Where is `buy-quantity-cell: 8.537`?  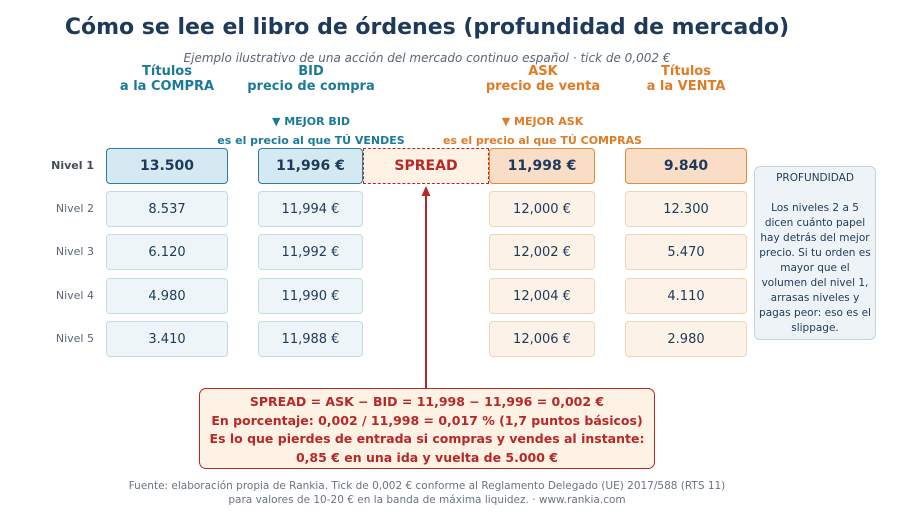 buy-quantity-cell: 8.537 is located at coordinates (167, 209).